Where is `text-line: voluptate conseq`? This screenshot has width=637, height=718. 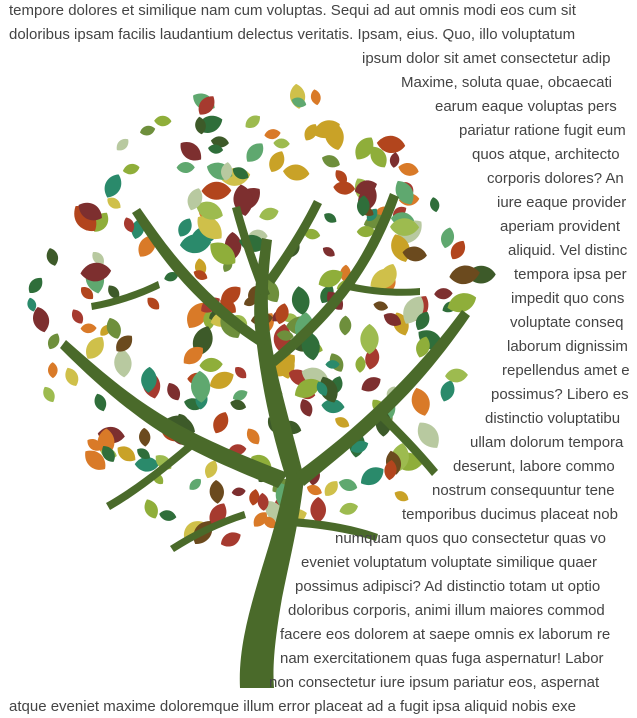 text-line: voluptate conseq is located at coordinates (567, 322).